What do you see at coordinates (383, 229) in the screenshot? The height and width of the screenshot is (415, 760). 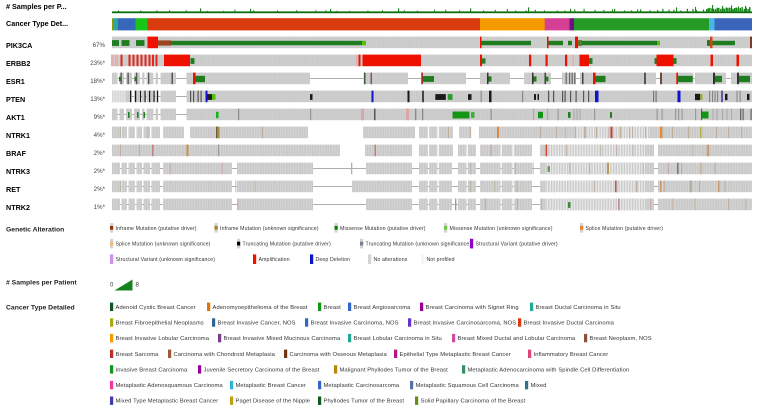 I see `svg-text:Missense Mutation (putative dr: Missense Mutation (putative driver)` at bounding box center [383, 229].